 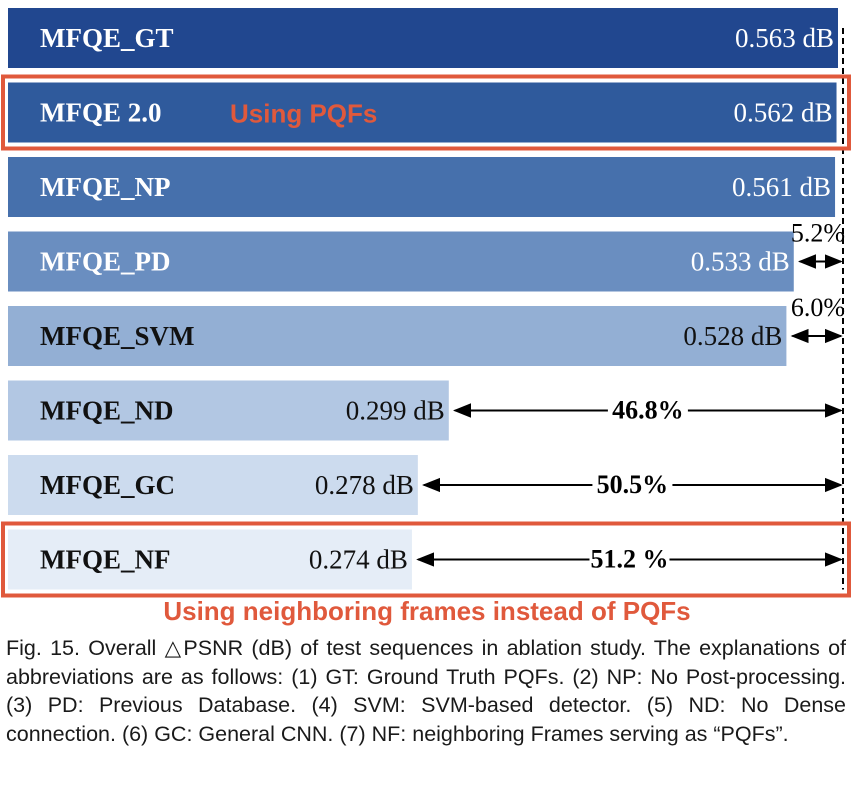 What do you see at coordinates (732, 336) in the screenshot?
I see `value-label-4: 0.528 dB` at bounding box center [732, 336].